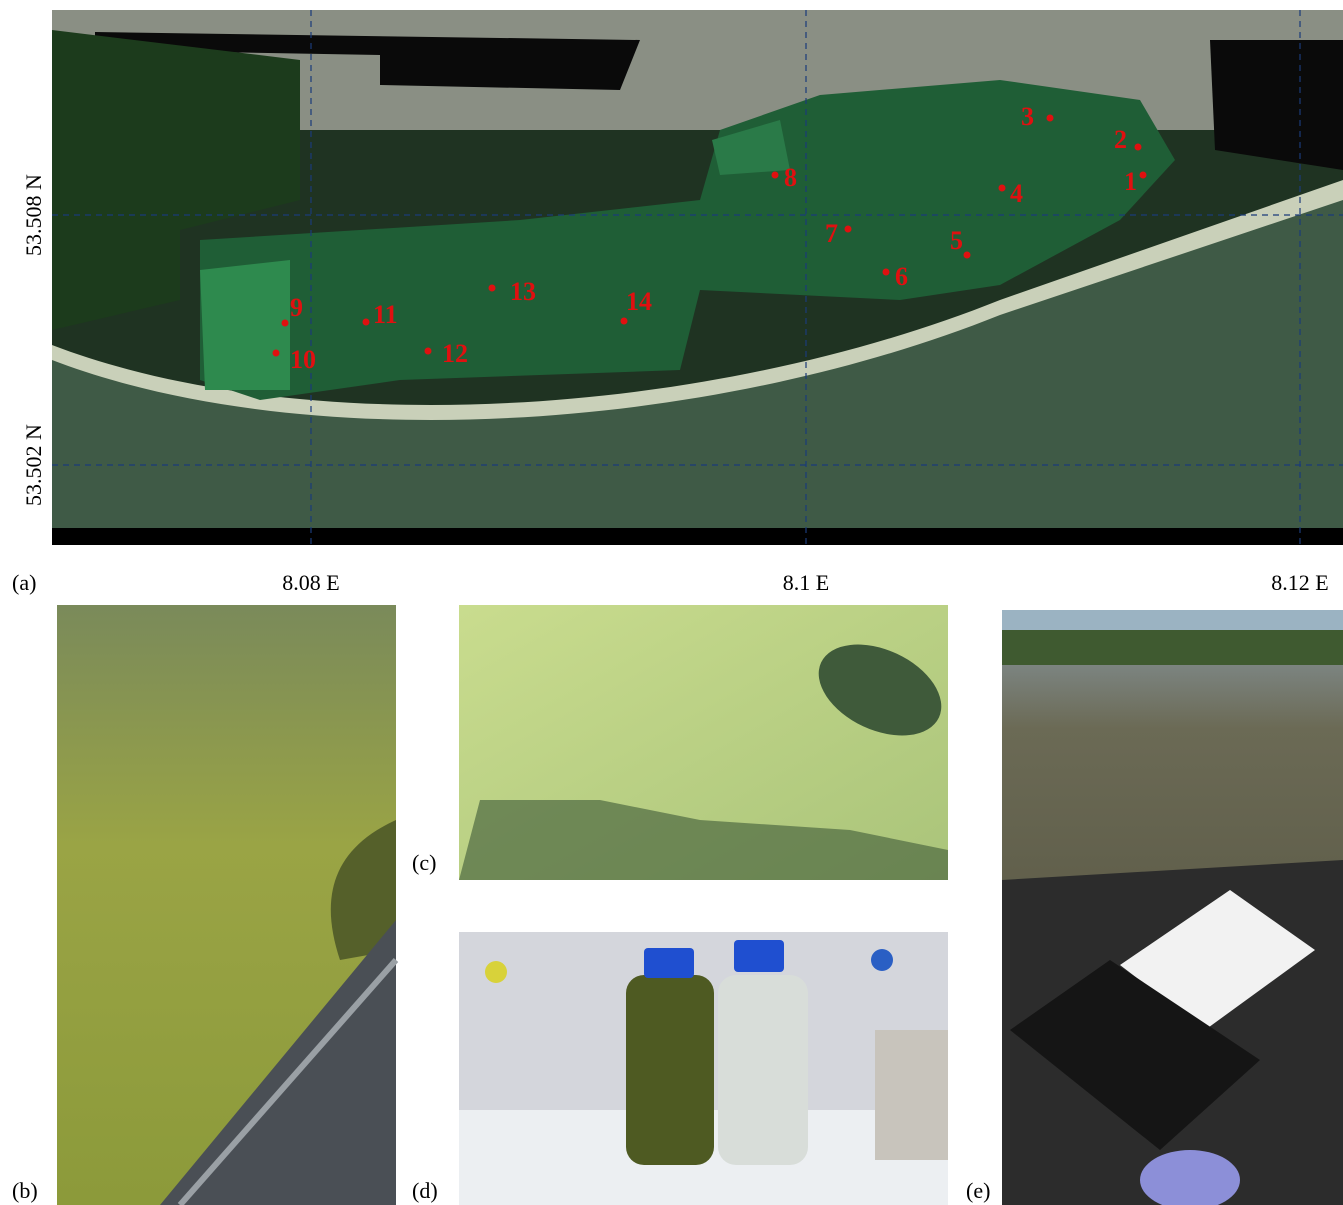 The image size is (1343, 1205). I want to click on station-label: 6, so click(901, 276).